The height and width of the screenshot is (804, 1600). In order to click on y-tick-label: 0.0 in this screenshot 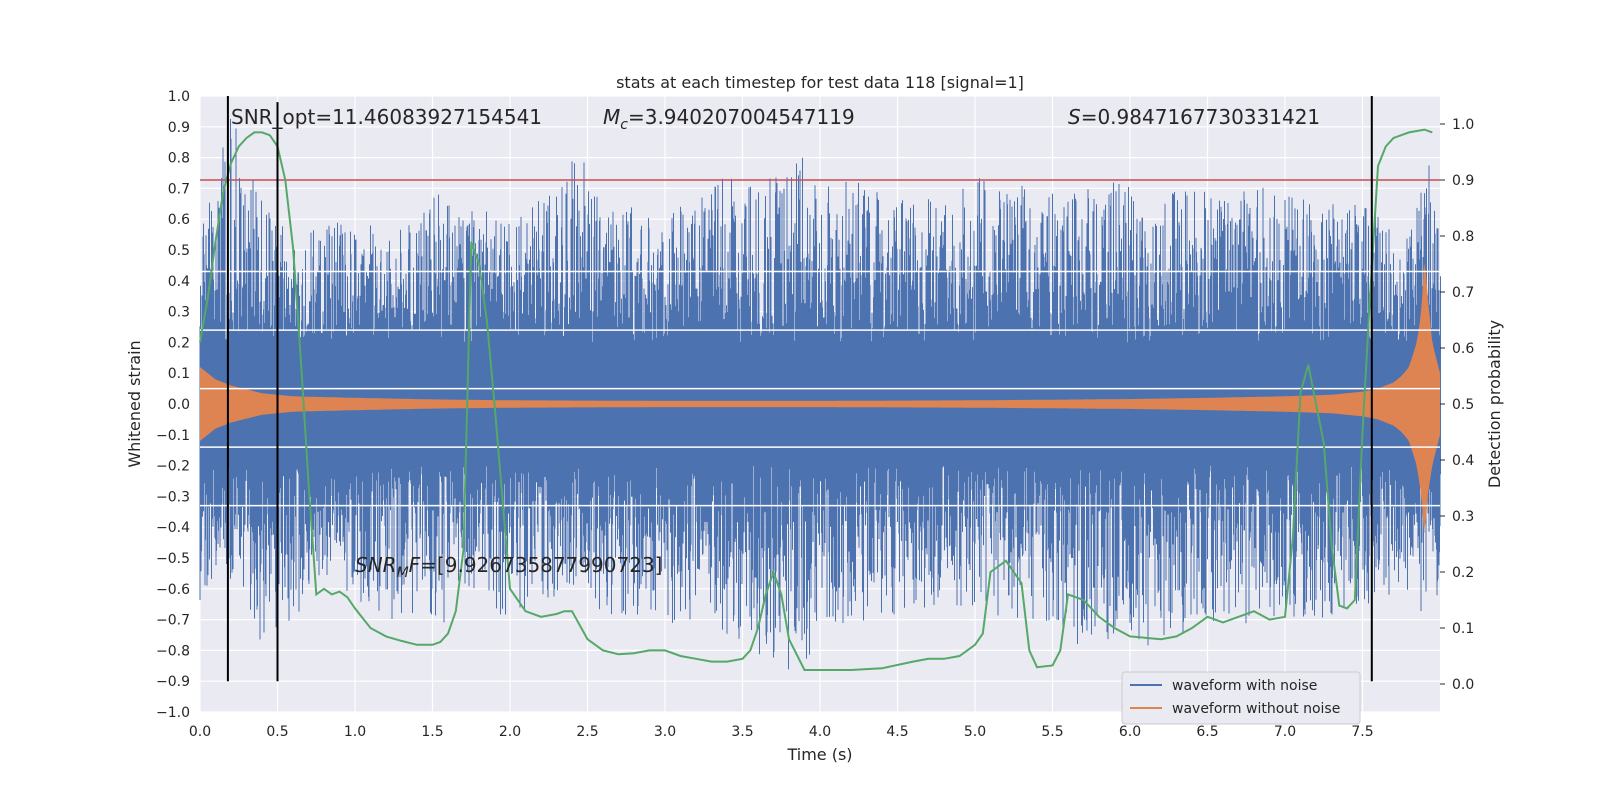, I will do `click(179, 405)`.